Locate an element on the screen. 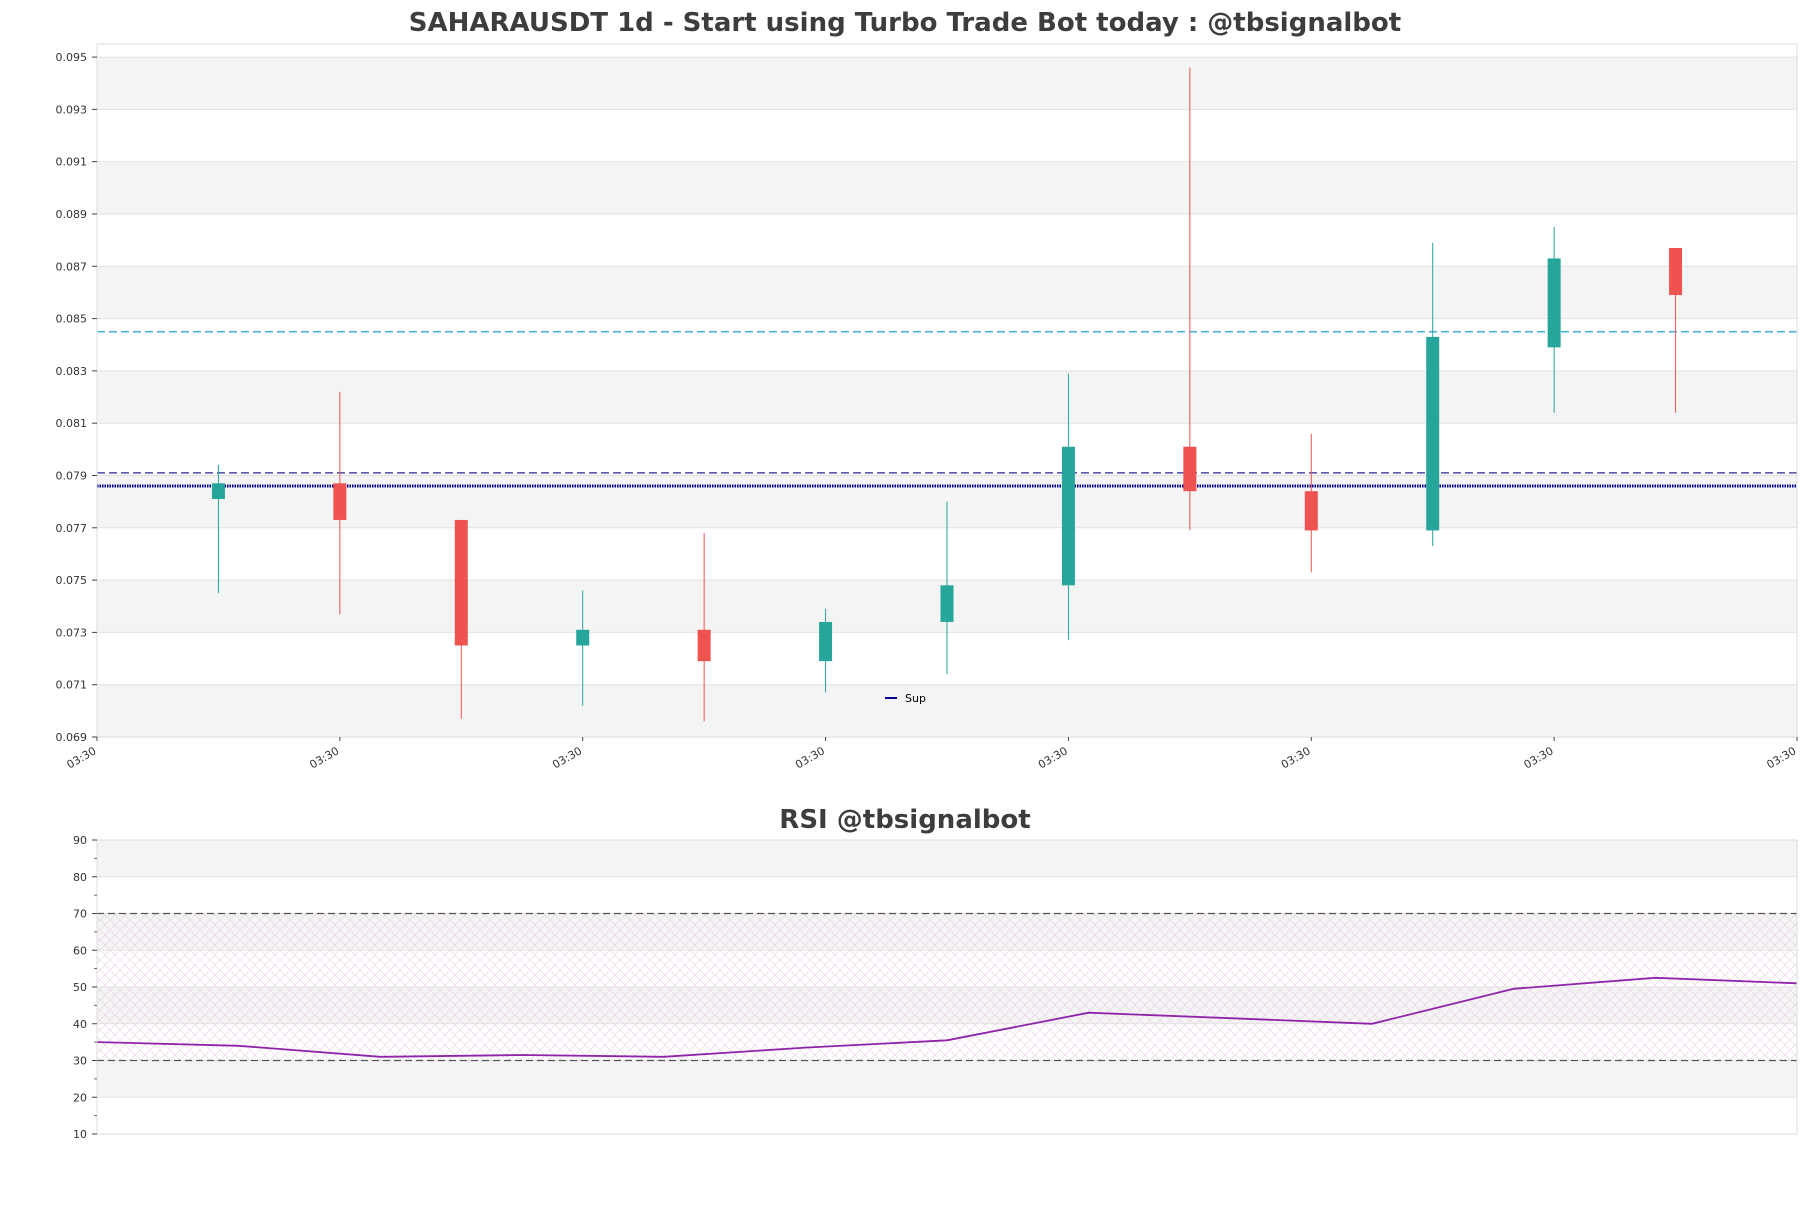  rsi-threshold-lines is located at coordinates (947, 987).